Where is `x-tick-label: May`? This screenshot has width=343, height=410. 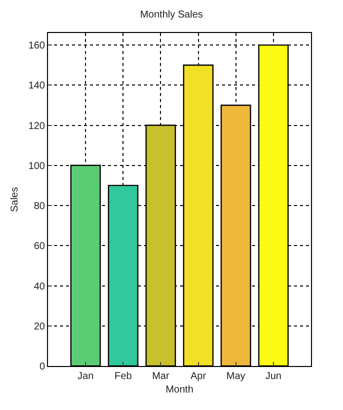
x-tick-label: May is located at coordinates (236, 376).